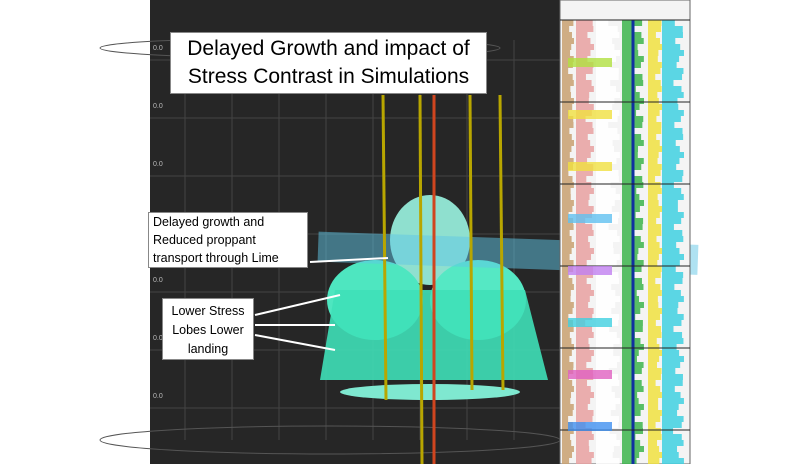 The width and height of the screenshot is (800, 464). I want to click on text-line: Lower Stress, so click(208, 311).